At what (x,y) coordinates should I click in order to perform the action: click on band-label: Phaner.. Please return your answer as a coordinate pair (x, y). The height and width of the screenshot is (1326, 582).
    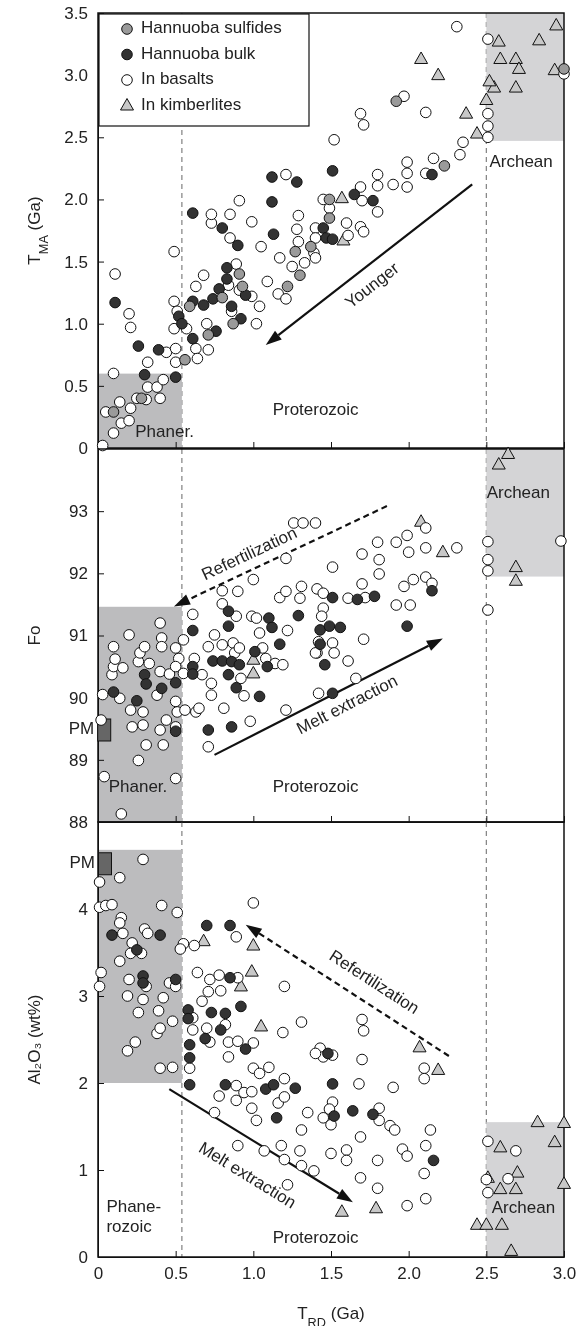
    Looking at the image, I should click on (138, 786).